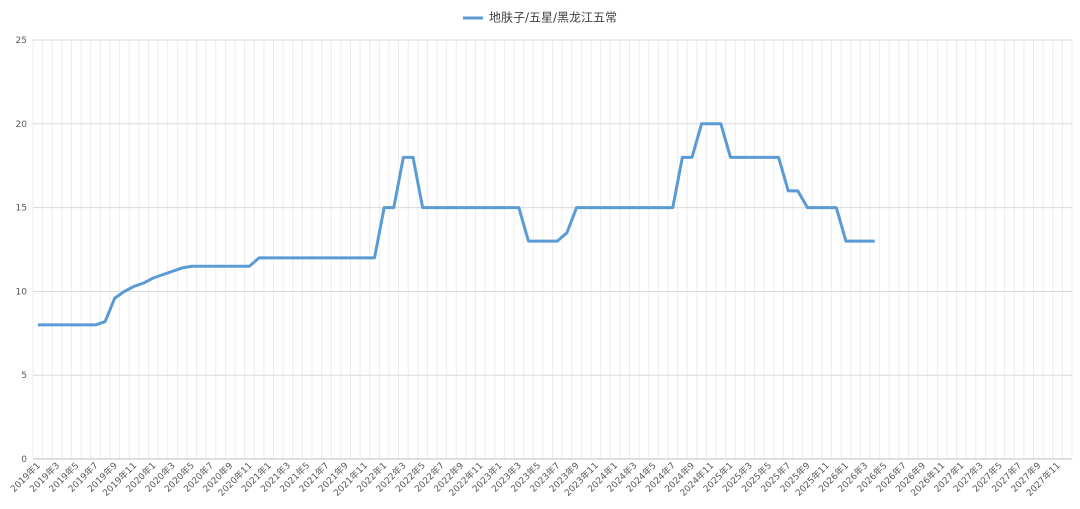 The height and width of the screenshot is (509, 1080). What do you see at coordinates (21, 41) in the screenshot?
I see `y-tick-label: 25` at bounding box center [21, 41].